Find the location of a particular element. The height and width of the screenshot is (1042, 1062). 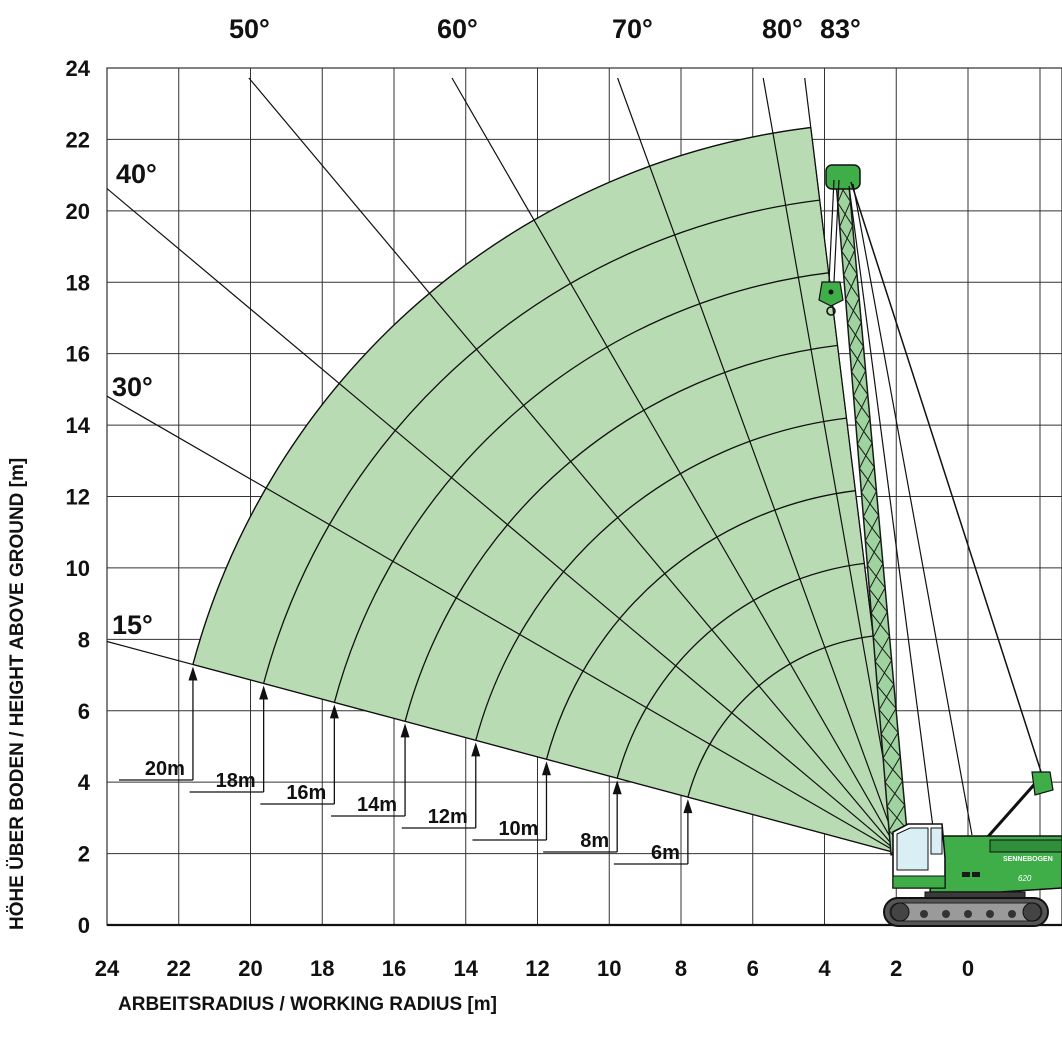

boom-length-labels: 20m 18m 16m 14m 12m 10m 8m 6m is located at coordinates (405, 765).